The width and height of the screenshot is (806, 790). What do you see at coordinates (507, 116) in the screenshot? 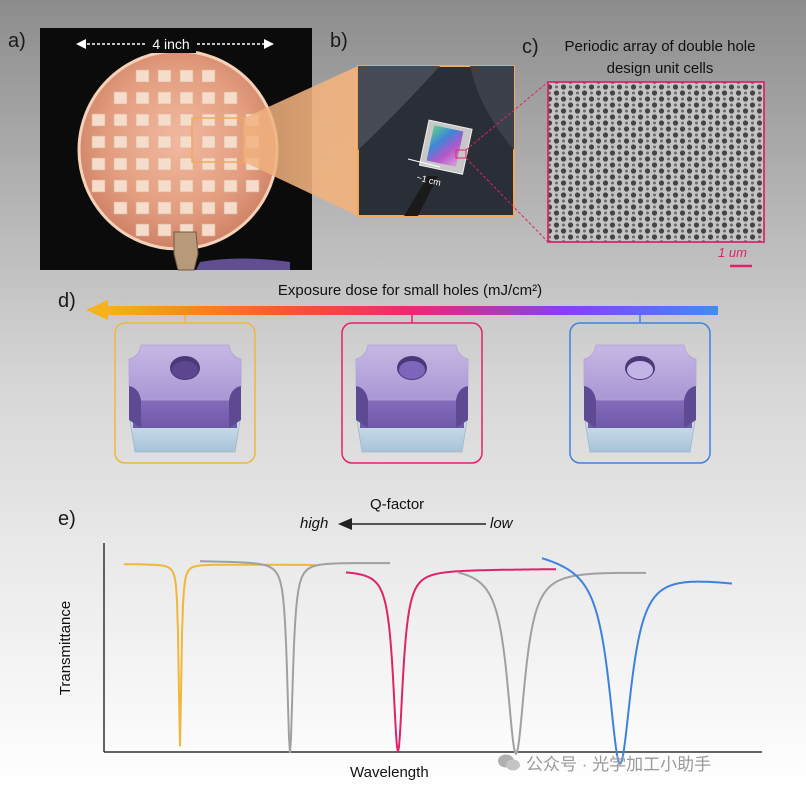
I see `connector-top` at bounding box center [507, 116].